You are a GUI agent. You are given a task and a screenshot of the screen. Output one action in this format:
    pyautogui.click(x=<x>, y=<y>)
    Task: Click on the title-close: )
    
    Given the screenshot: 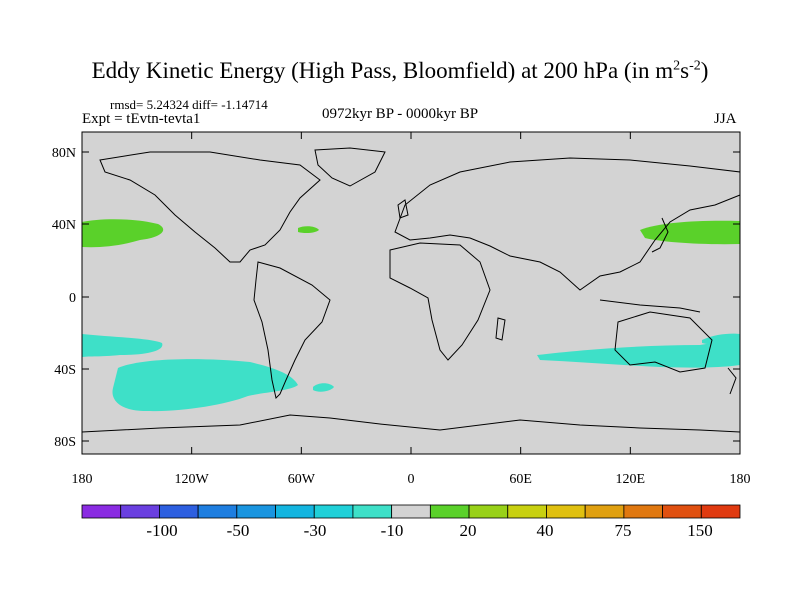 What is the action you would take?
    pyautogui.click(x=704, y=70)
    